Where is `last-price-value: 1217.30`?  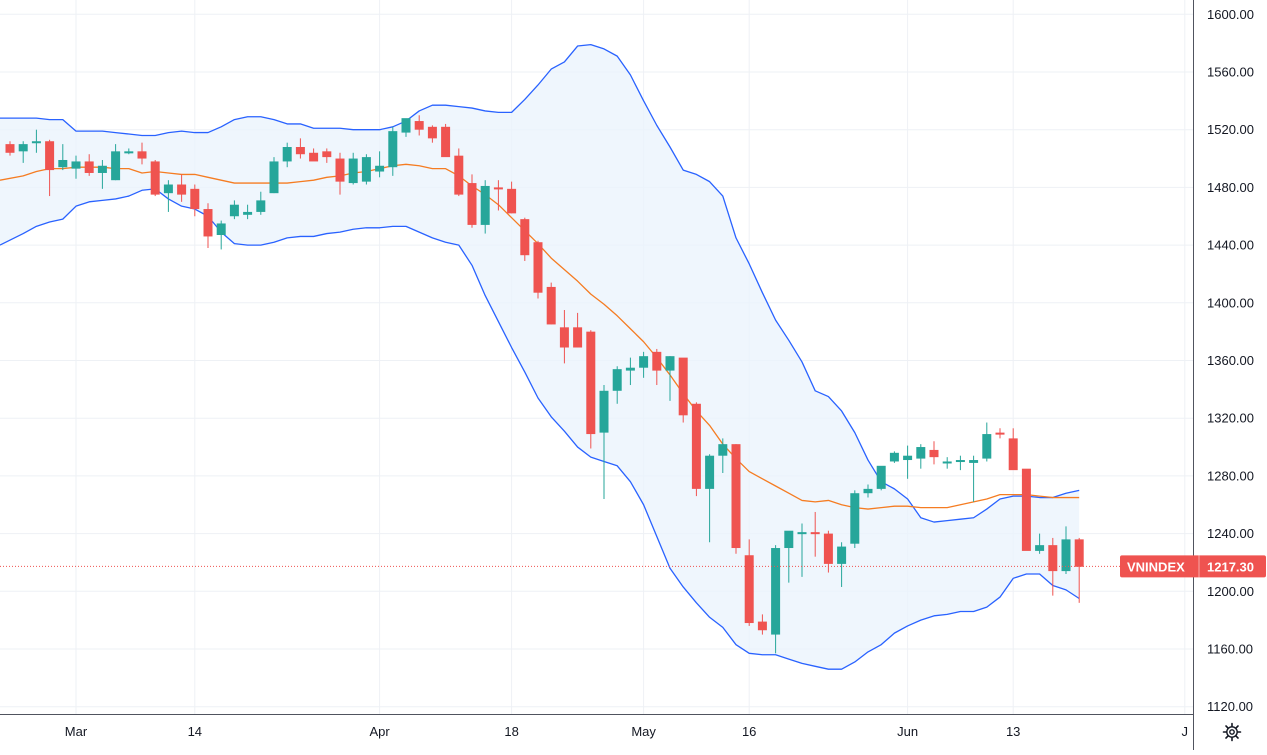
last-price-value: 1217.30 is located at coordinates (1230, 566).